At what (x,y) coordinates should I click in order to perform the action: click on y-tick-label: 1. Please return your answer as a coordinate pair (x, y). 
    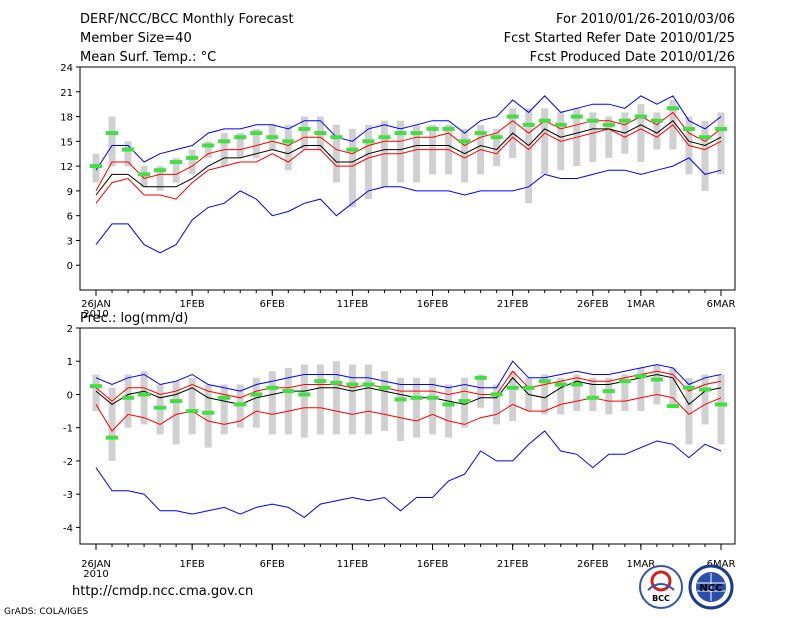
    Looking at the image, I should click on (70, 362).